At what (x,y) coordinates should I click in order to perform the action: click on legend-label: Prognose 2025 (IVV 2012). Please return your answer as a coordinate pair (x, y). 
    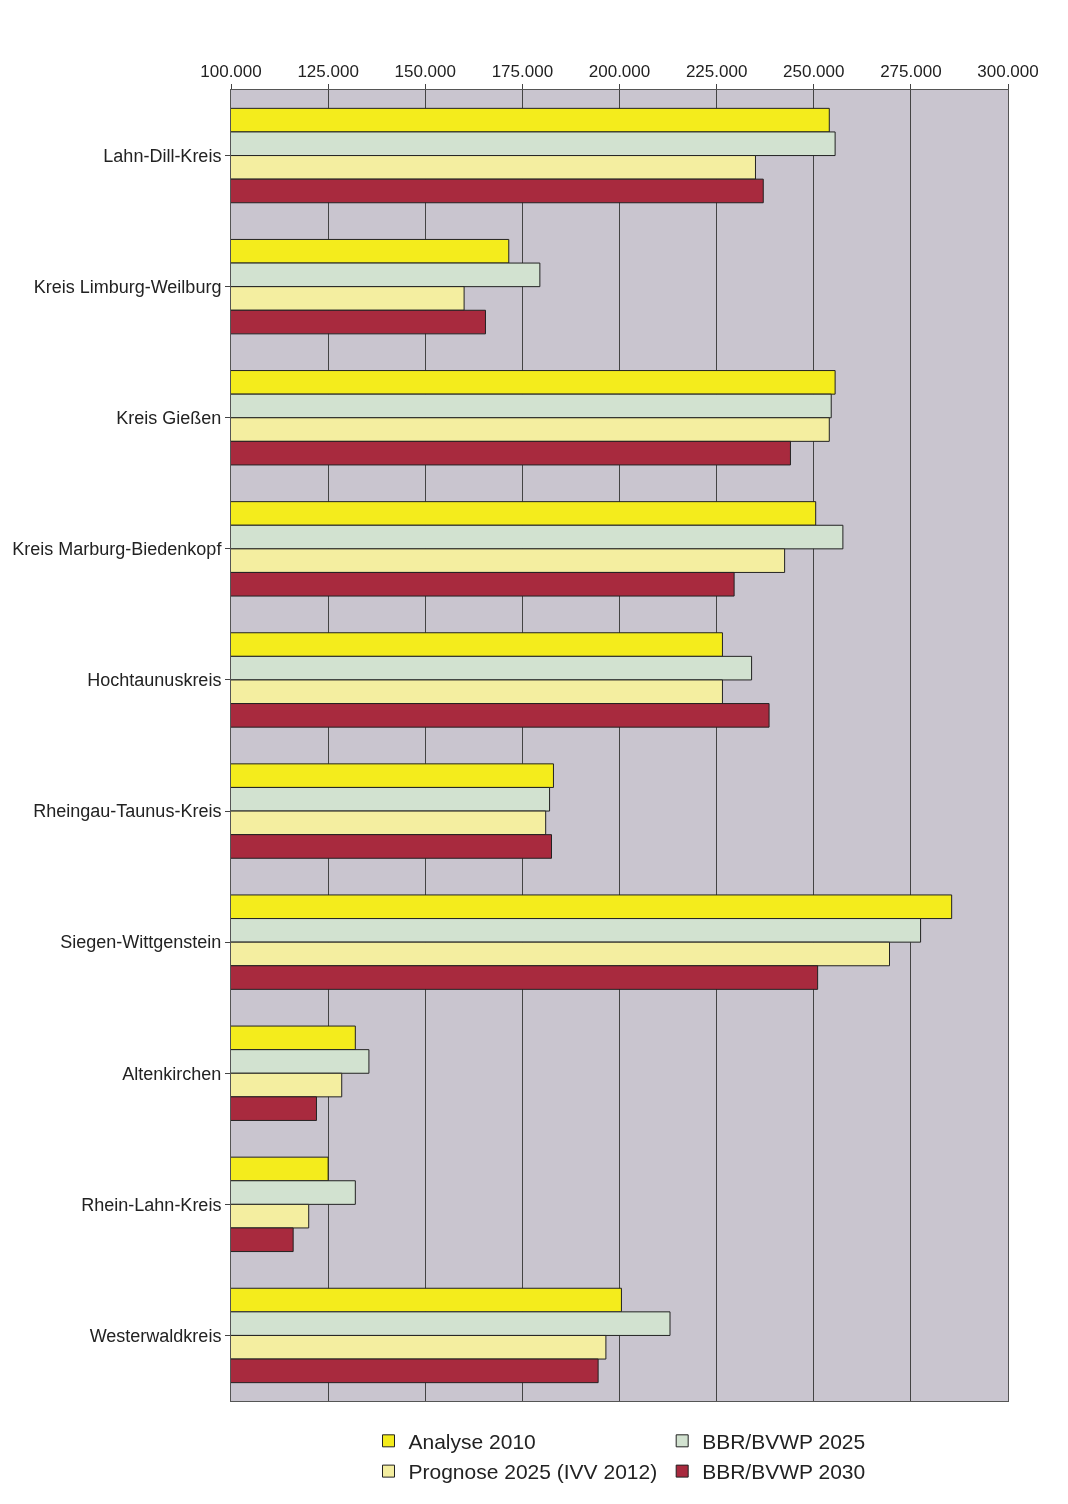
    Looking at the image, I should click on (533, 1472).